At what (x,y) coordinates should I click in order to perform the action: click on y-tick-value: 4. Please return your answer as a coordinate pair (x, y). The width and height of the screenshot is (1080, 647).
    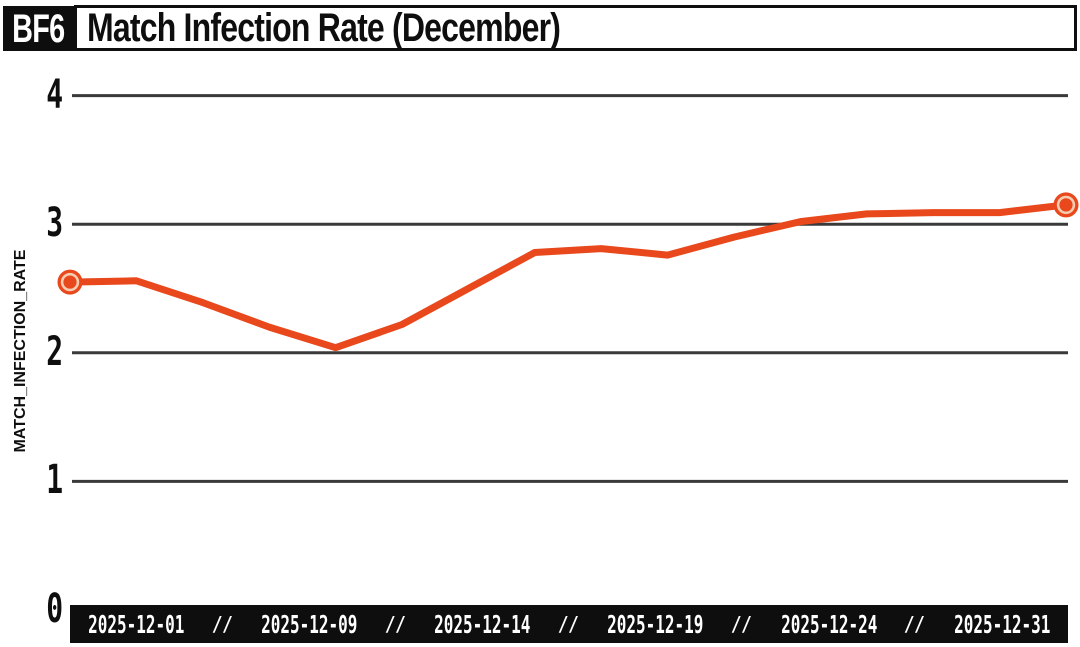
    Looking at the image, I should click on (54, 94).